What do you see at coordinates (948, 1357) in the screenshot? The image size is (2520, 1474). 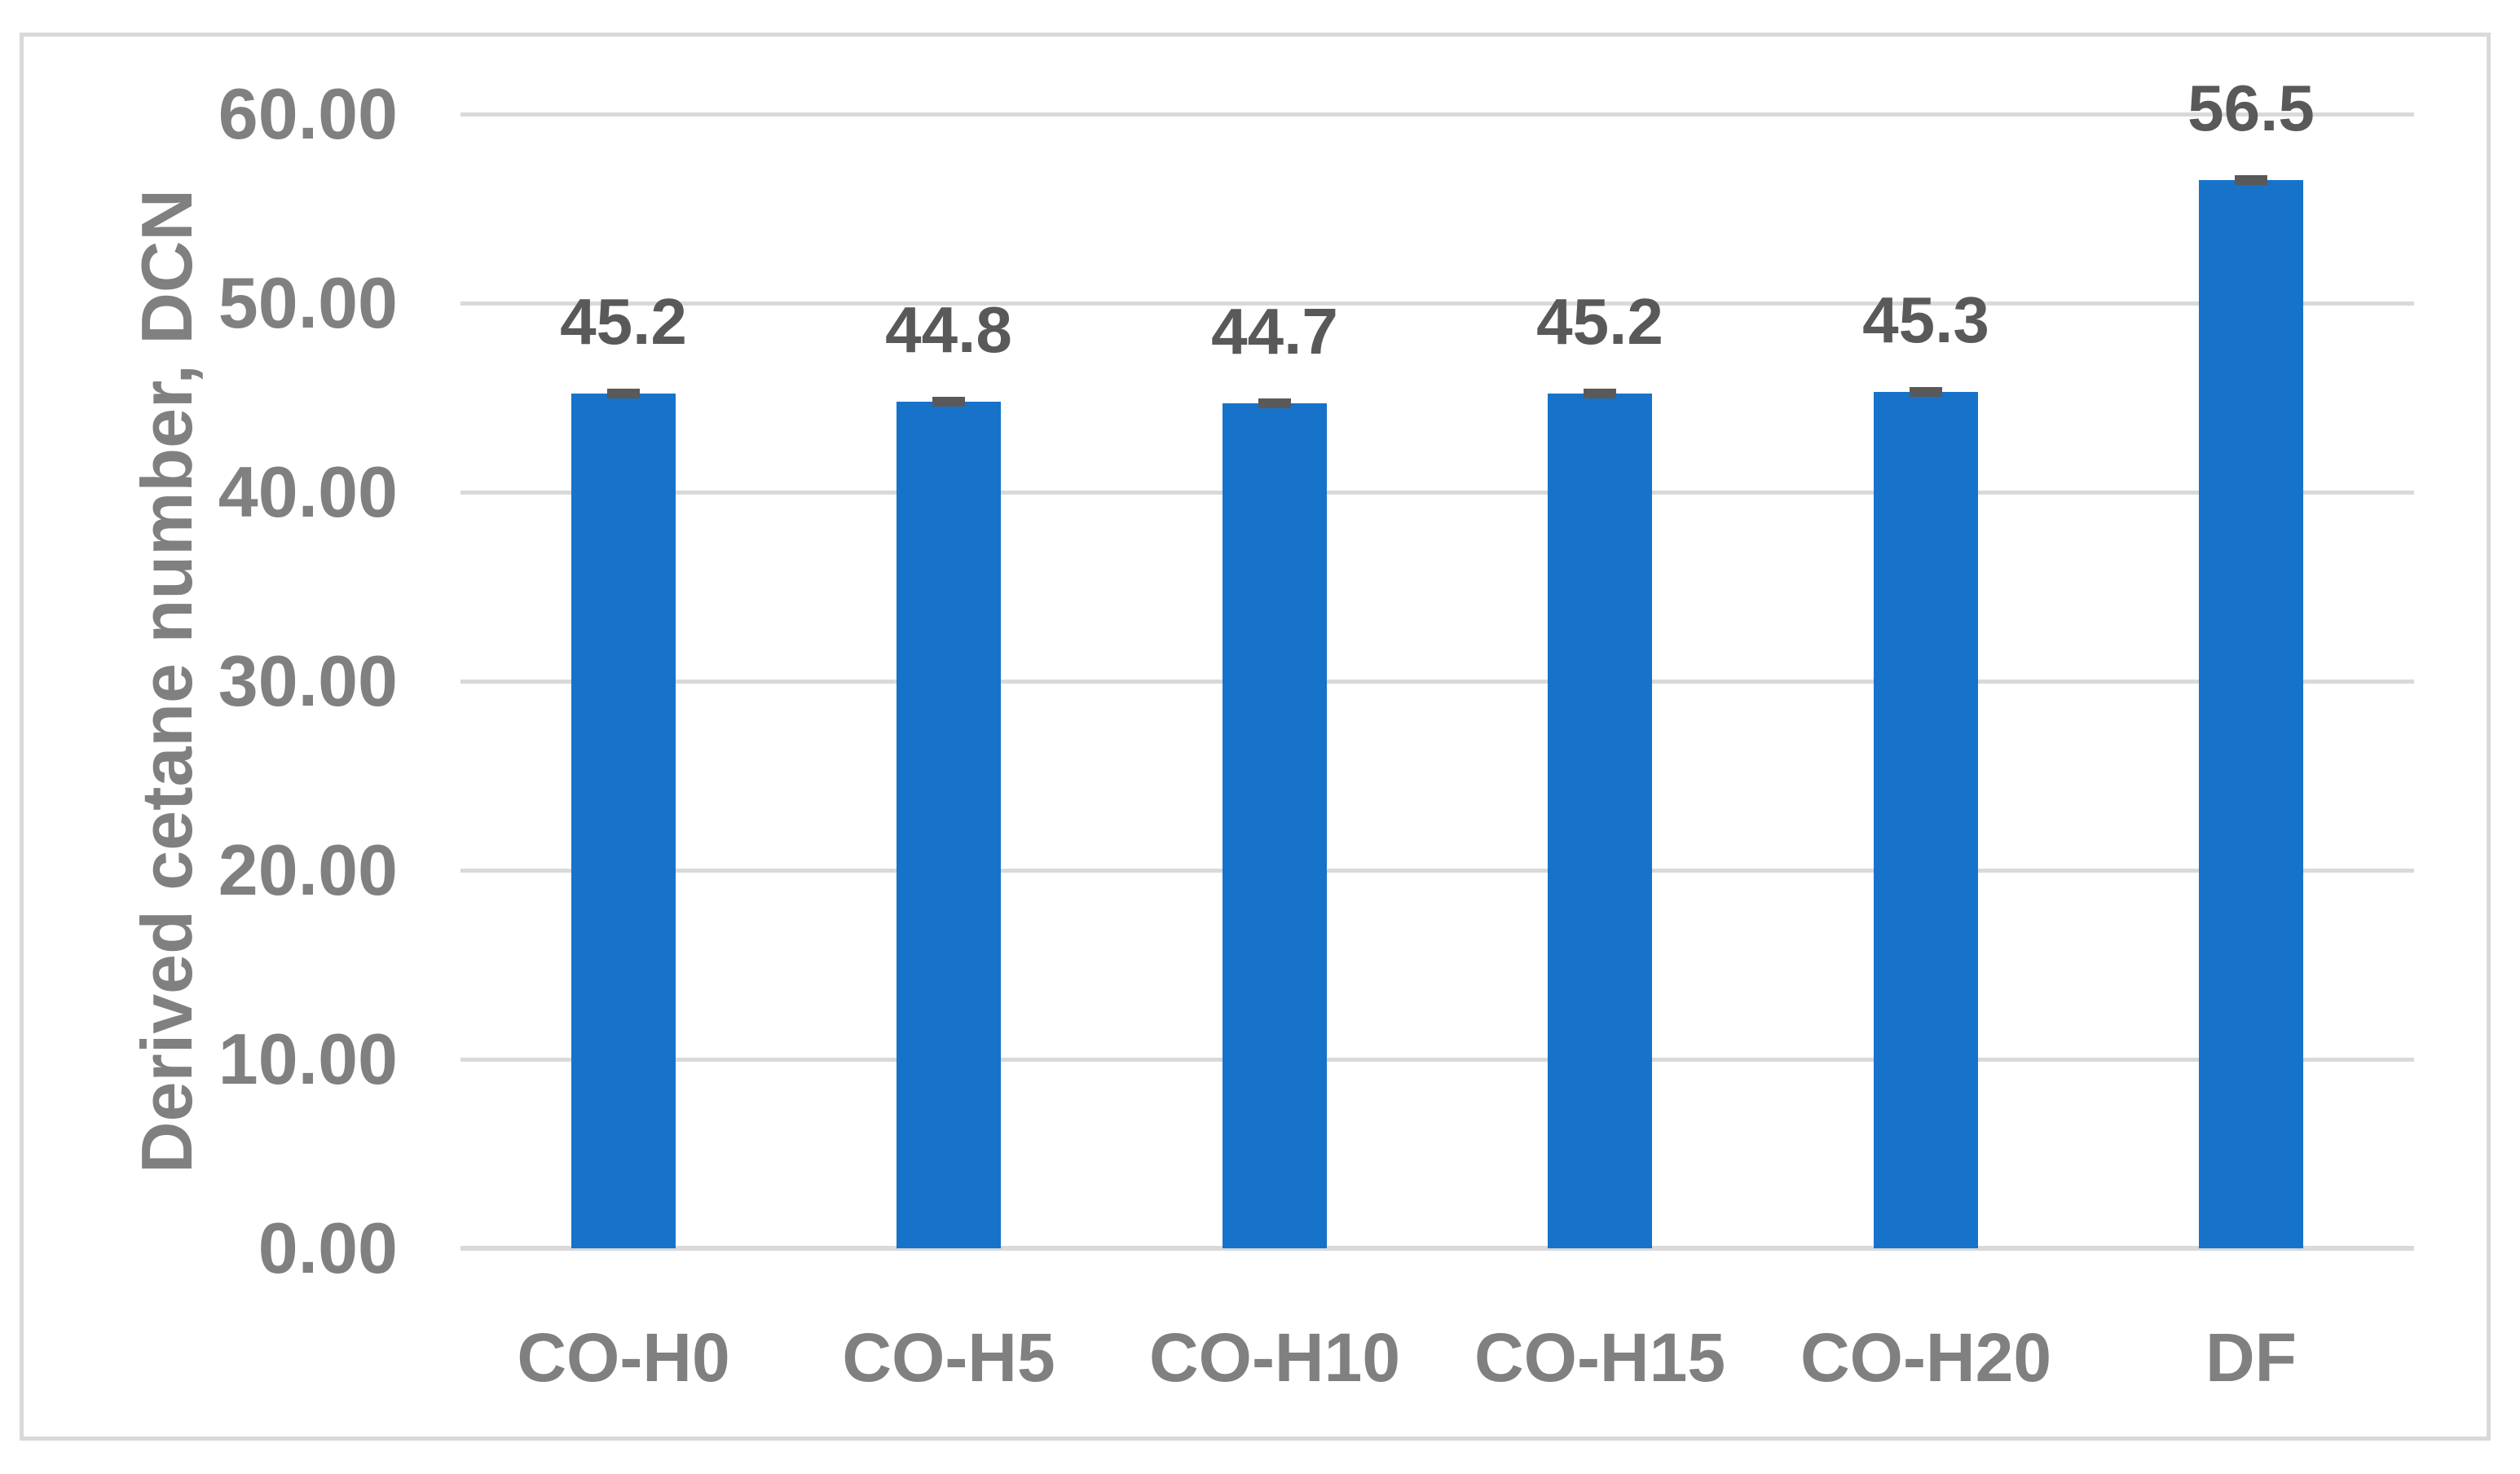 I see `x-category-label: CO-H5` at bounding box center [948, 1357].